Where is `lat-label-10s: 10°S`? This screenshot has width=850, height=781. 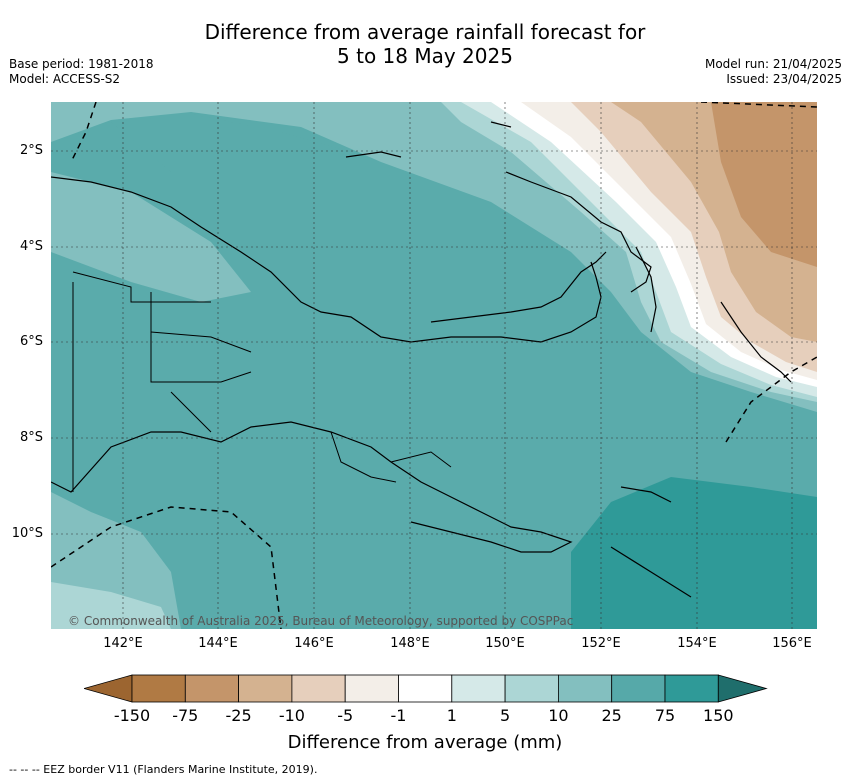 lat-label-10s: 10°S is located at coordinates (27, 533).